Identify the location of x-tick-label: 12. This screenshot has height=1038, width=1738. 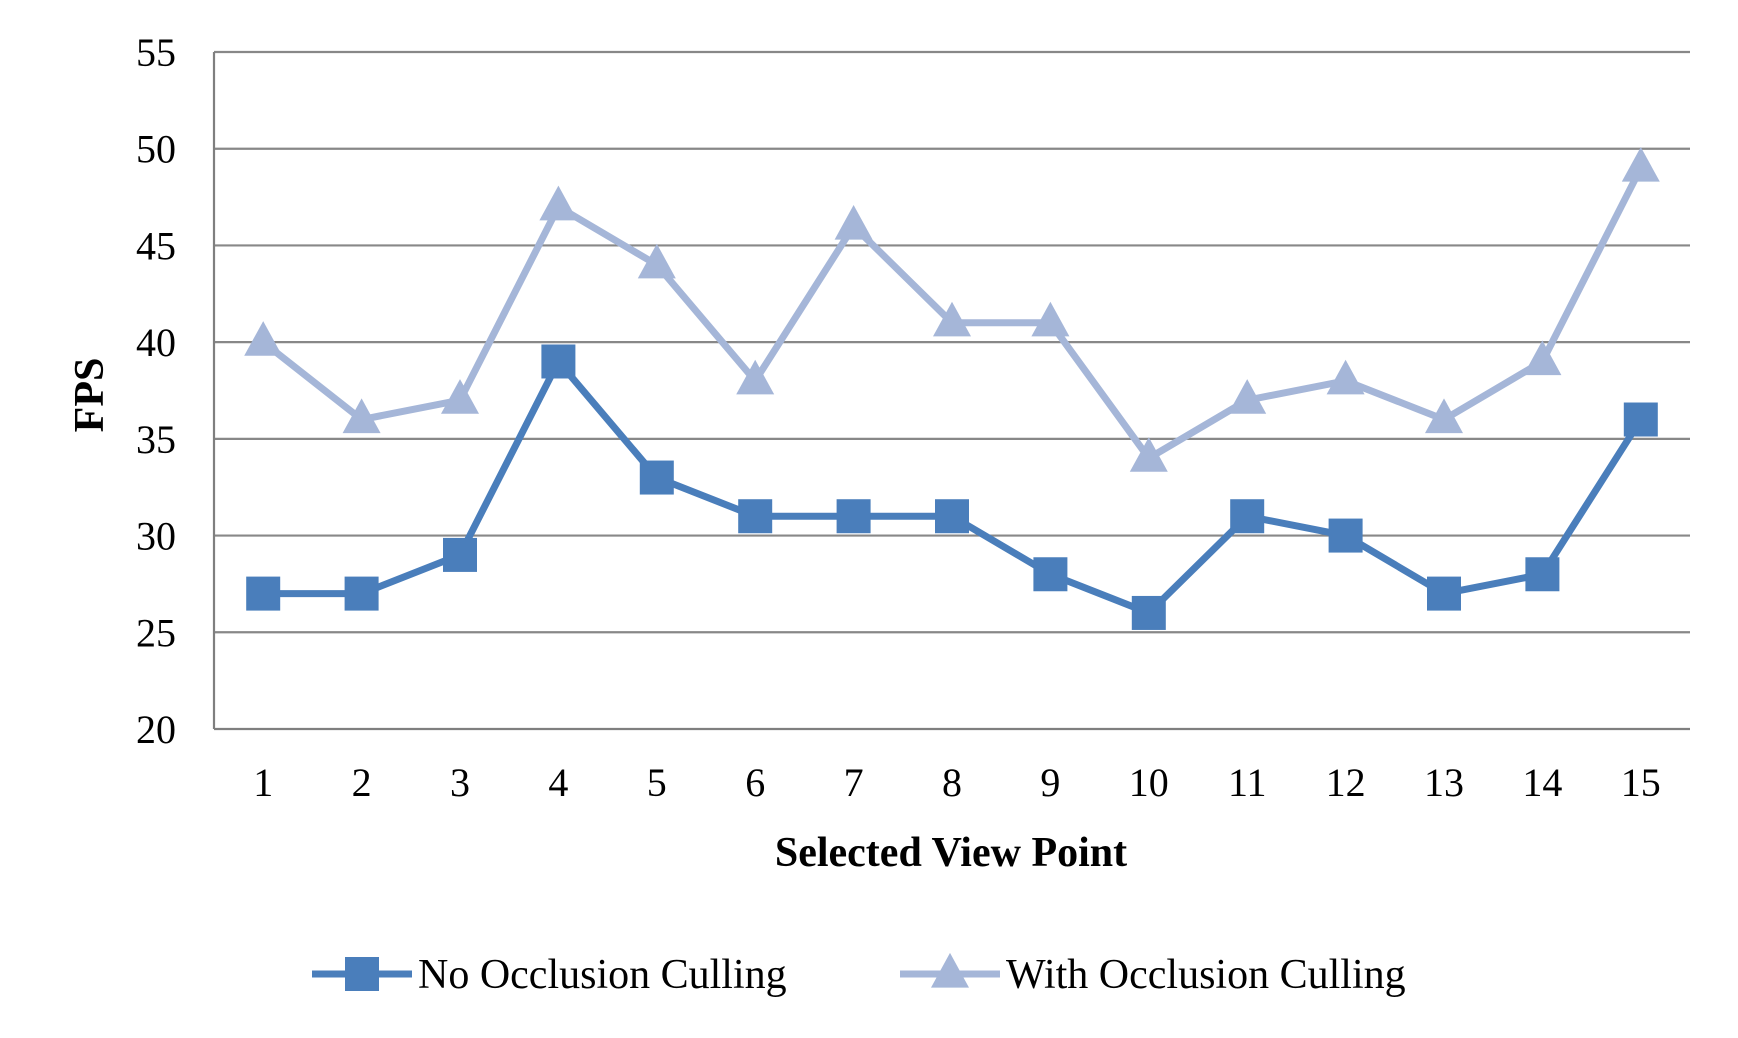
(1346, 782).